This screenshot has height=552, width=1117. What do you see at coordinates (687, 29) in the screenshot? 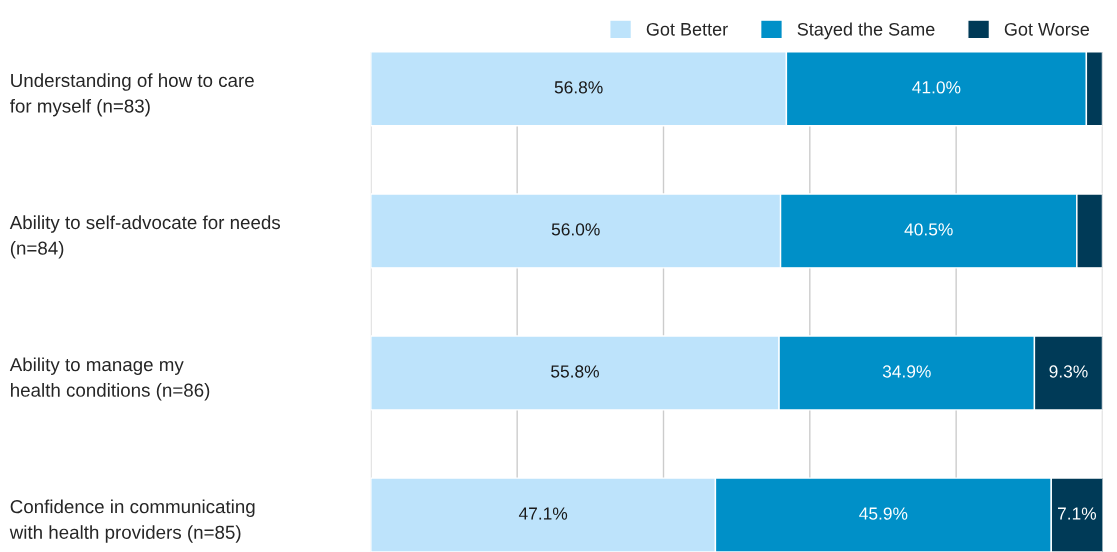
I see `legend-label: Got Better` at bounding box center [687, 29].